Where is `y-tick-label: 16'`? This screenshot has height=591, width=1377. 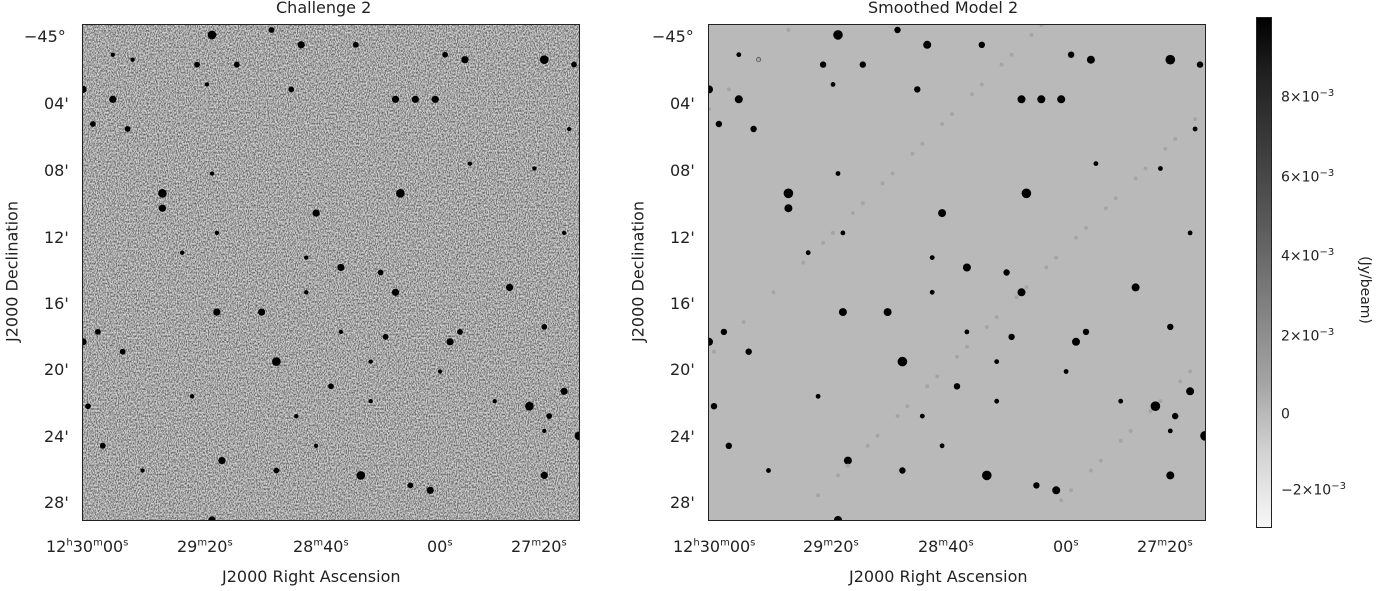
y-tick-label: 16' is located at coordinates (56, 303).